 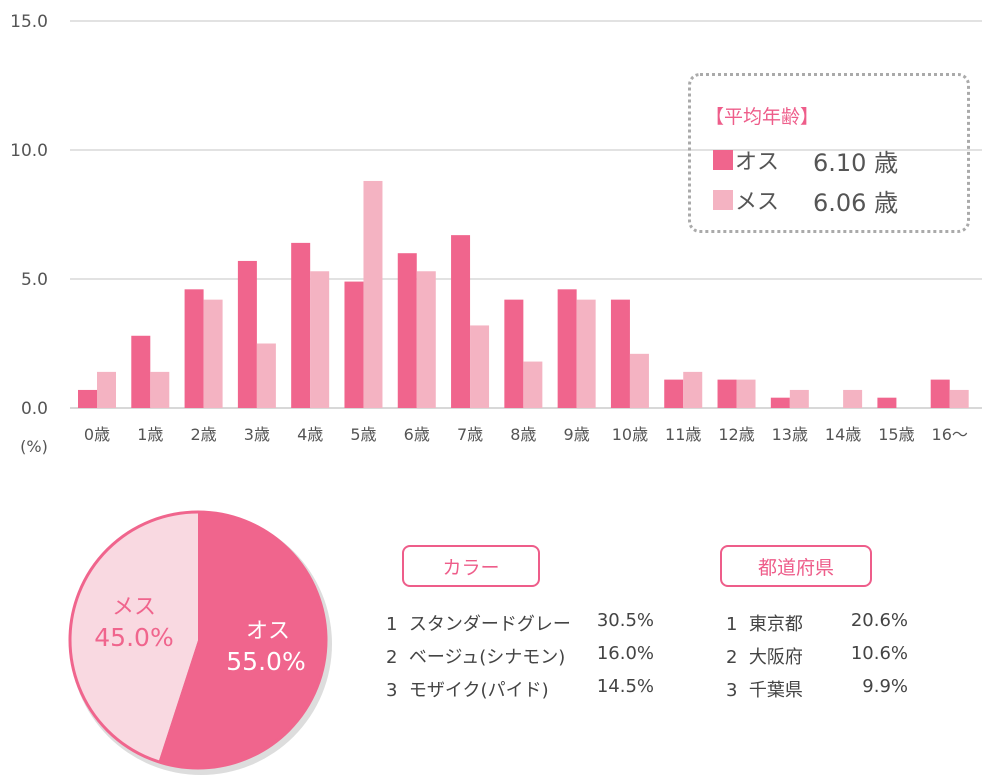 I want to click on x-tick-label: 0歳, so click(x=97, y=434).